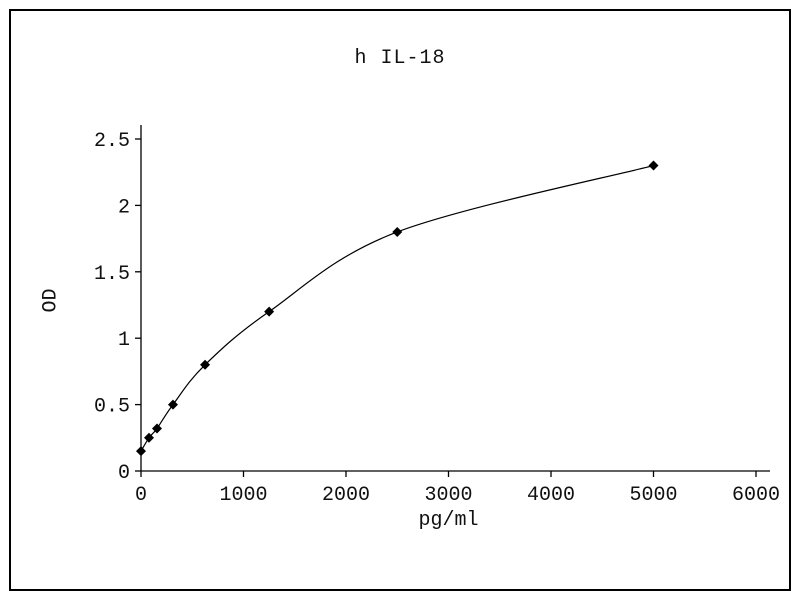 The width and height of the screenshot is (800, 600). What do you see at coordinates (243, 495) in the screenshot?
I see `x-tick-label: 1000` at bounding box center [243, 495].